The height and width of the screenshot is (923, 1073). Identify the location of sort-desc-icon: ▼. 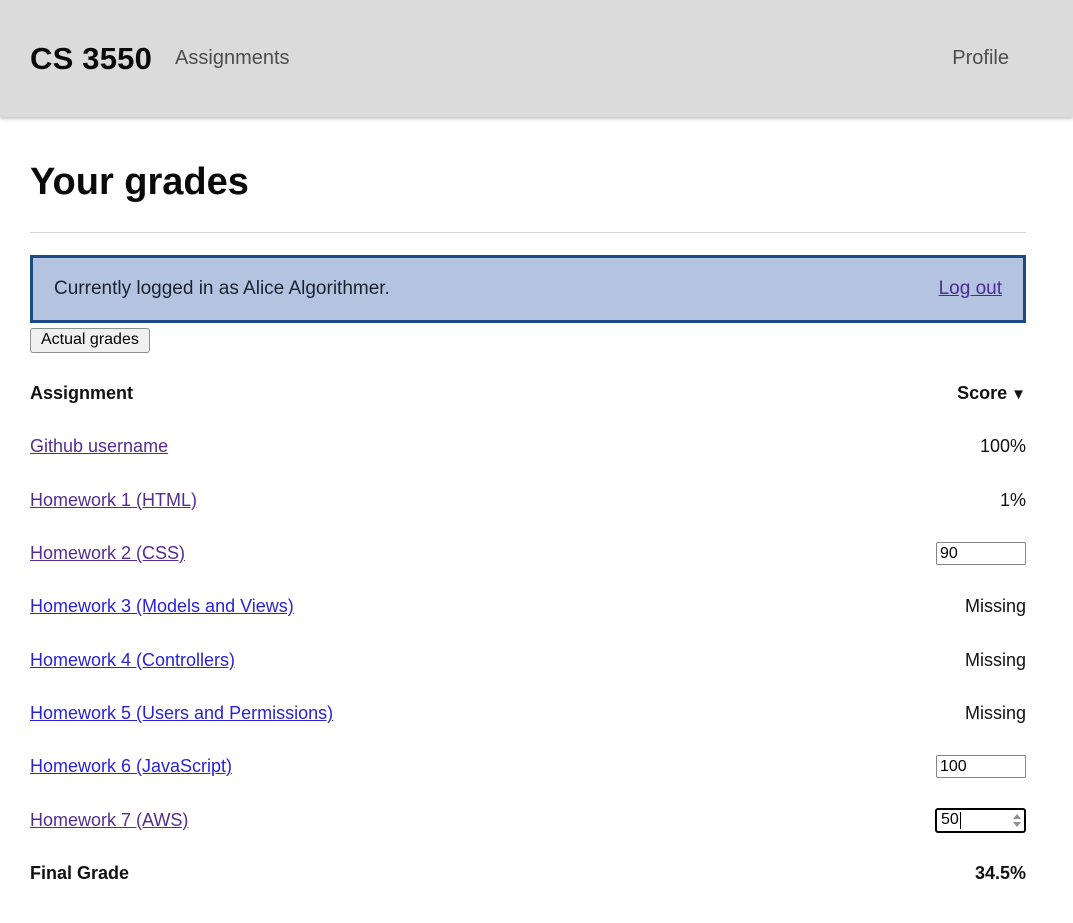
(1018, 395).